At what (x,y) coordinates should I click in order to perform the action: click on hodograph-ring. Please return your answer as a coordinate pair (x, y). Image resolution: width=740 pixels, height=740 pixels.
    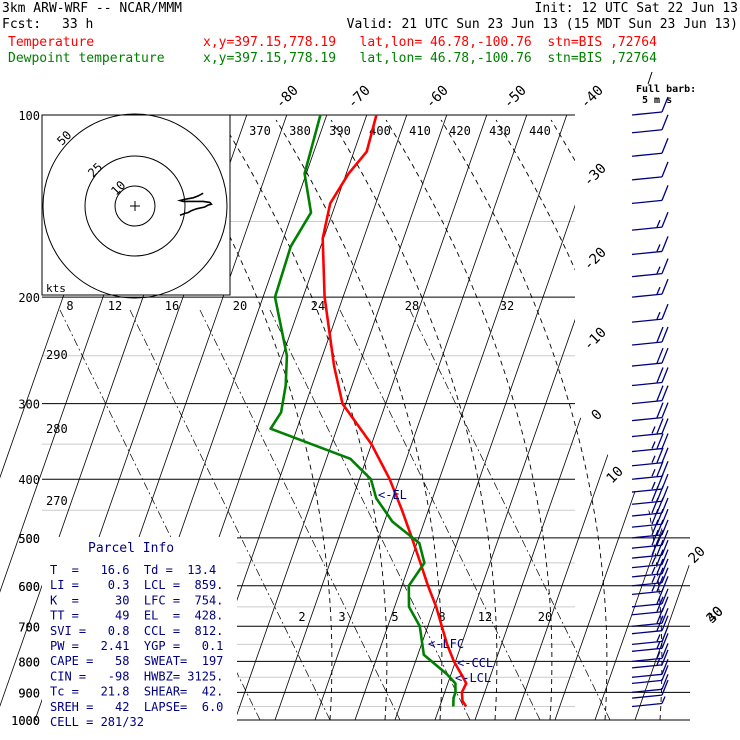
    Looking at the image, I should click on (135, 206).